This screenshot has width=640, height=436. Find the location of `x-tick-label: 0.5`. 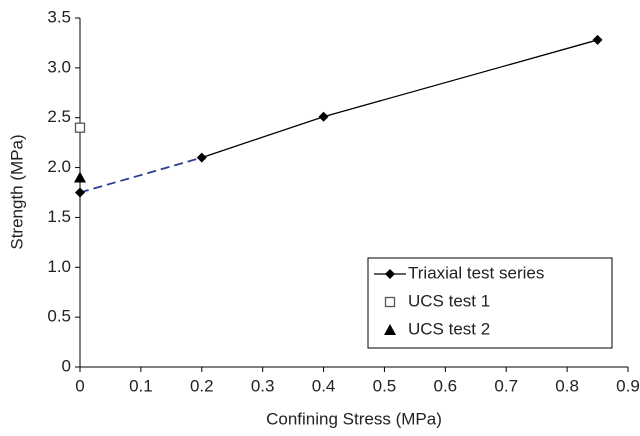

x-tick-label: 0.5 is located at coordinates (385, 385).